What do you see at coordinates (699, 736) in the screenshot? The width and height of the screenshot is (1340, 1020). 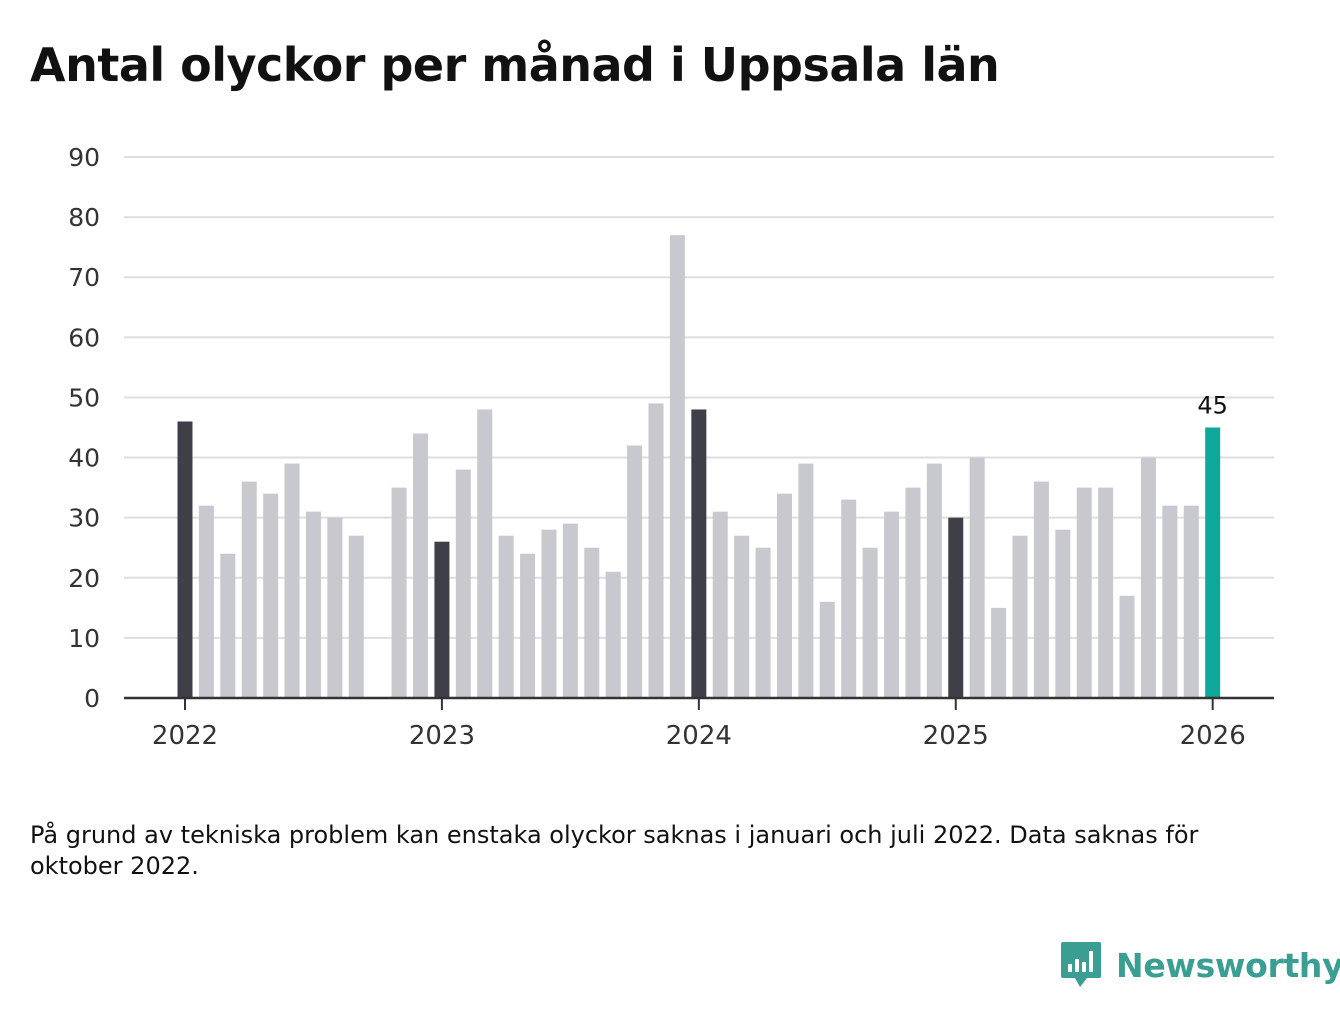 I see `x-tick-label-2024: 2024` at bounding box center [699, 736].